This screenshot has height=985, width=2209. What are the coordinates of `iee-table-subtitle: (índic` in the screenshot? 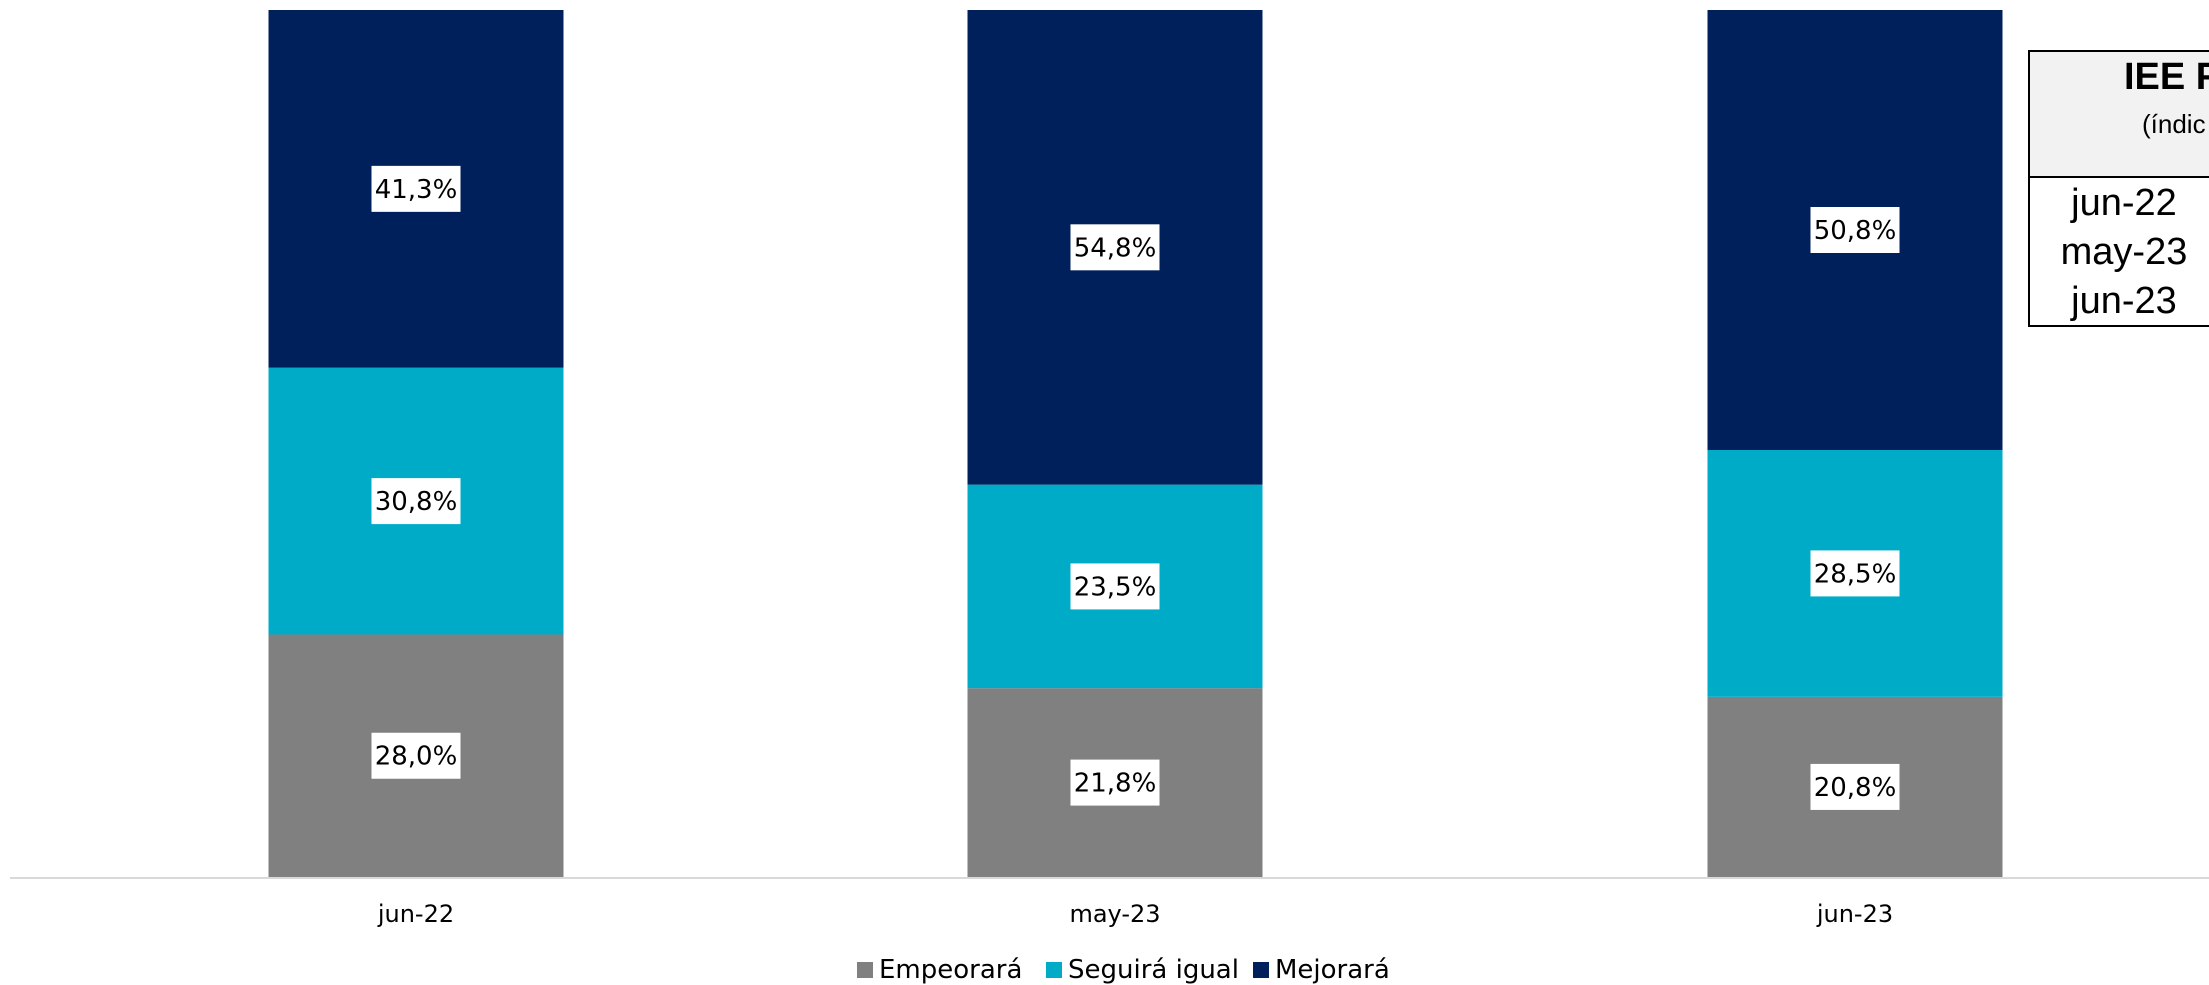 It's located at (2174, 124).